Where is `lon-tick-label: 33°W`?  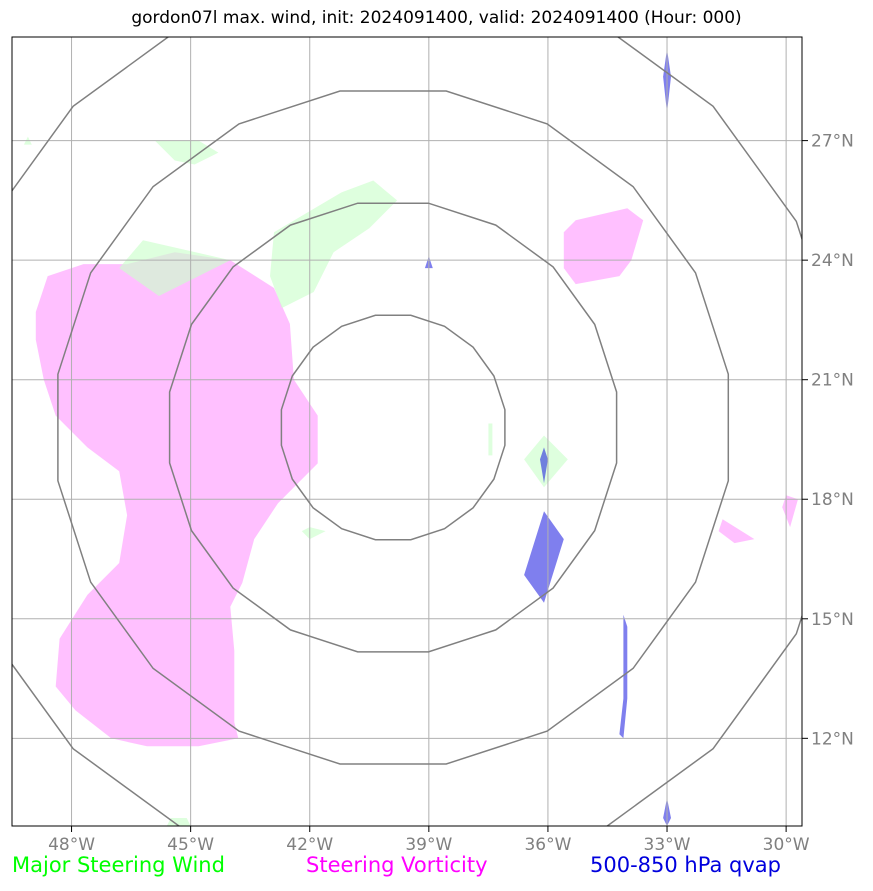 lon-tick-label: 33°W is located at coordinates (667, 845).